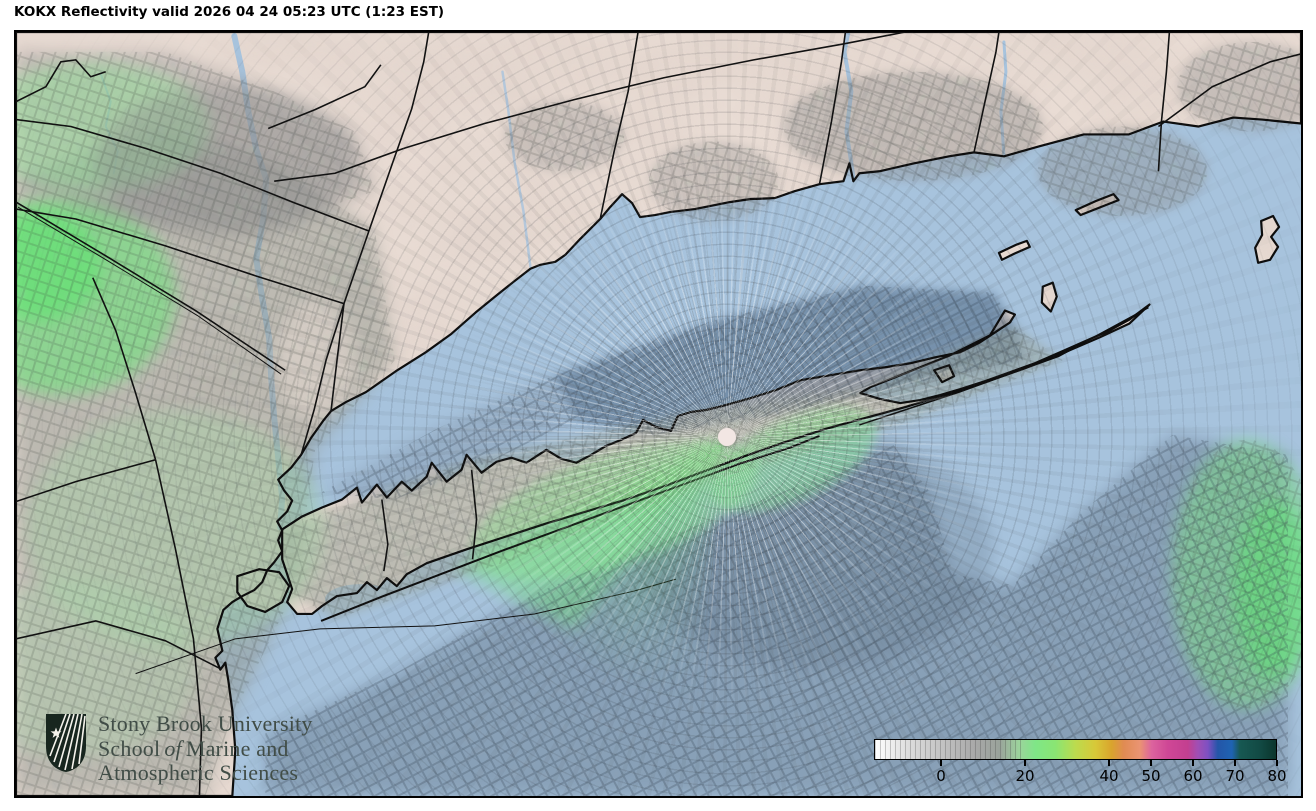  What do you see at coordinates (1025, 776) in the screenshot?
I see `colorbar-tick-label: 20` at bounding box center [1025, 776].